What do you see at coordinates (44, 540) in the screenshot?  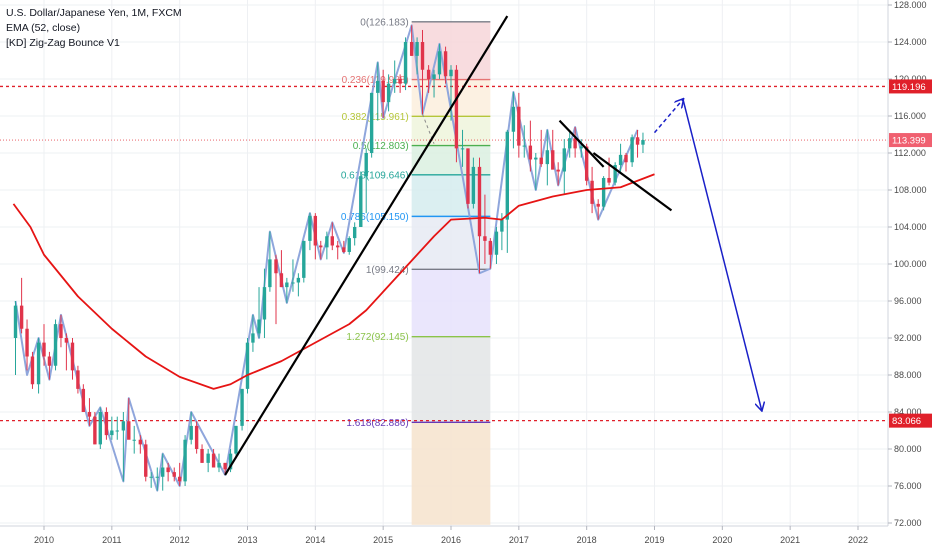 I see `x-tick-label: 2010` at bounding box center [44, 540].